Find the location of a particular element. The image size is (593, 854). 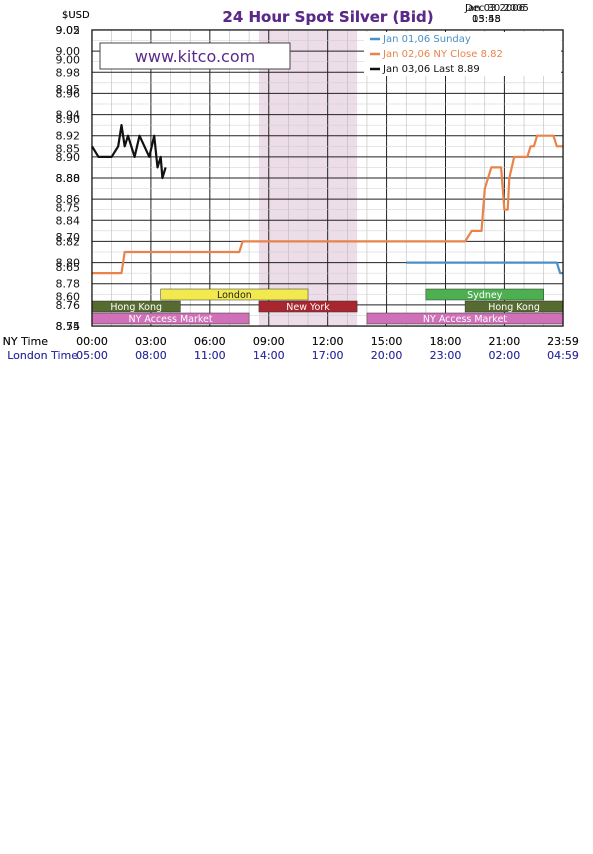

chart-date: Dec 30 2005 is located at coordinates (497, 8).